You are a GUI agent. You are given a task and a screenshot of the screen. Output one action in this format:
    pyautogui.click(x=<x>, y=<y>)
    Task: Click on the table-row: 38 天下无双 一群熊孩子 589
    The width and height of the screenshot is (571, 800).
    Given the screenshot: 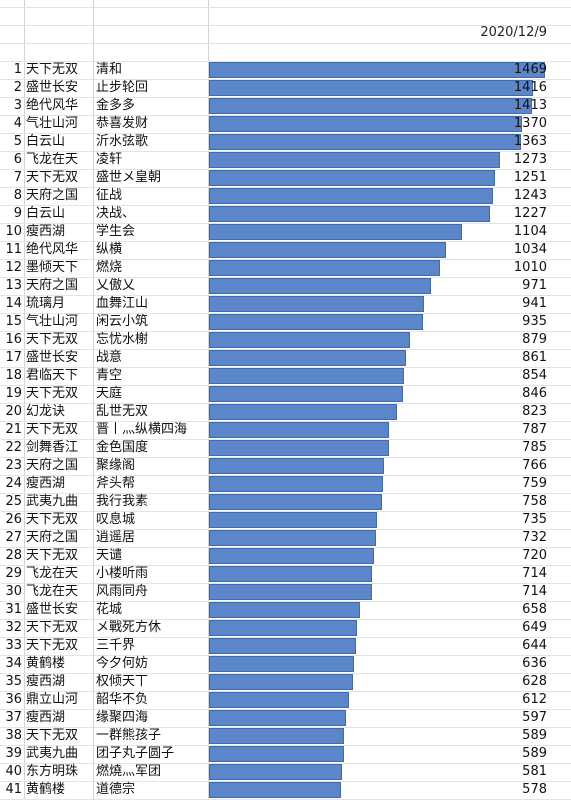 What is the action you would take?
    pyautogui.click(x=285, y=736)
    